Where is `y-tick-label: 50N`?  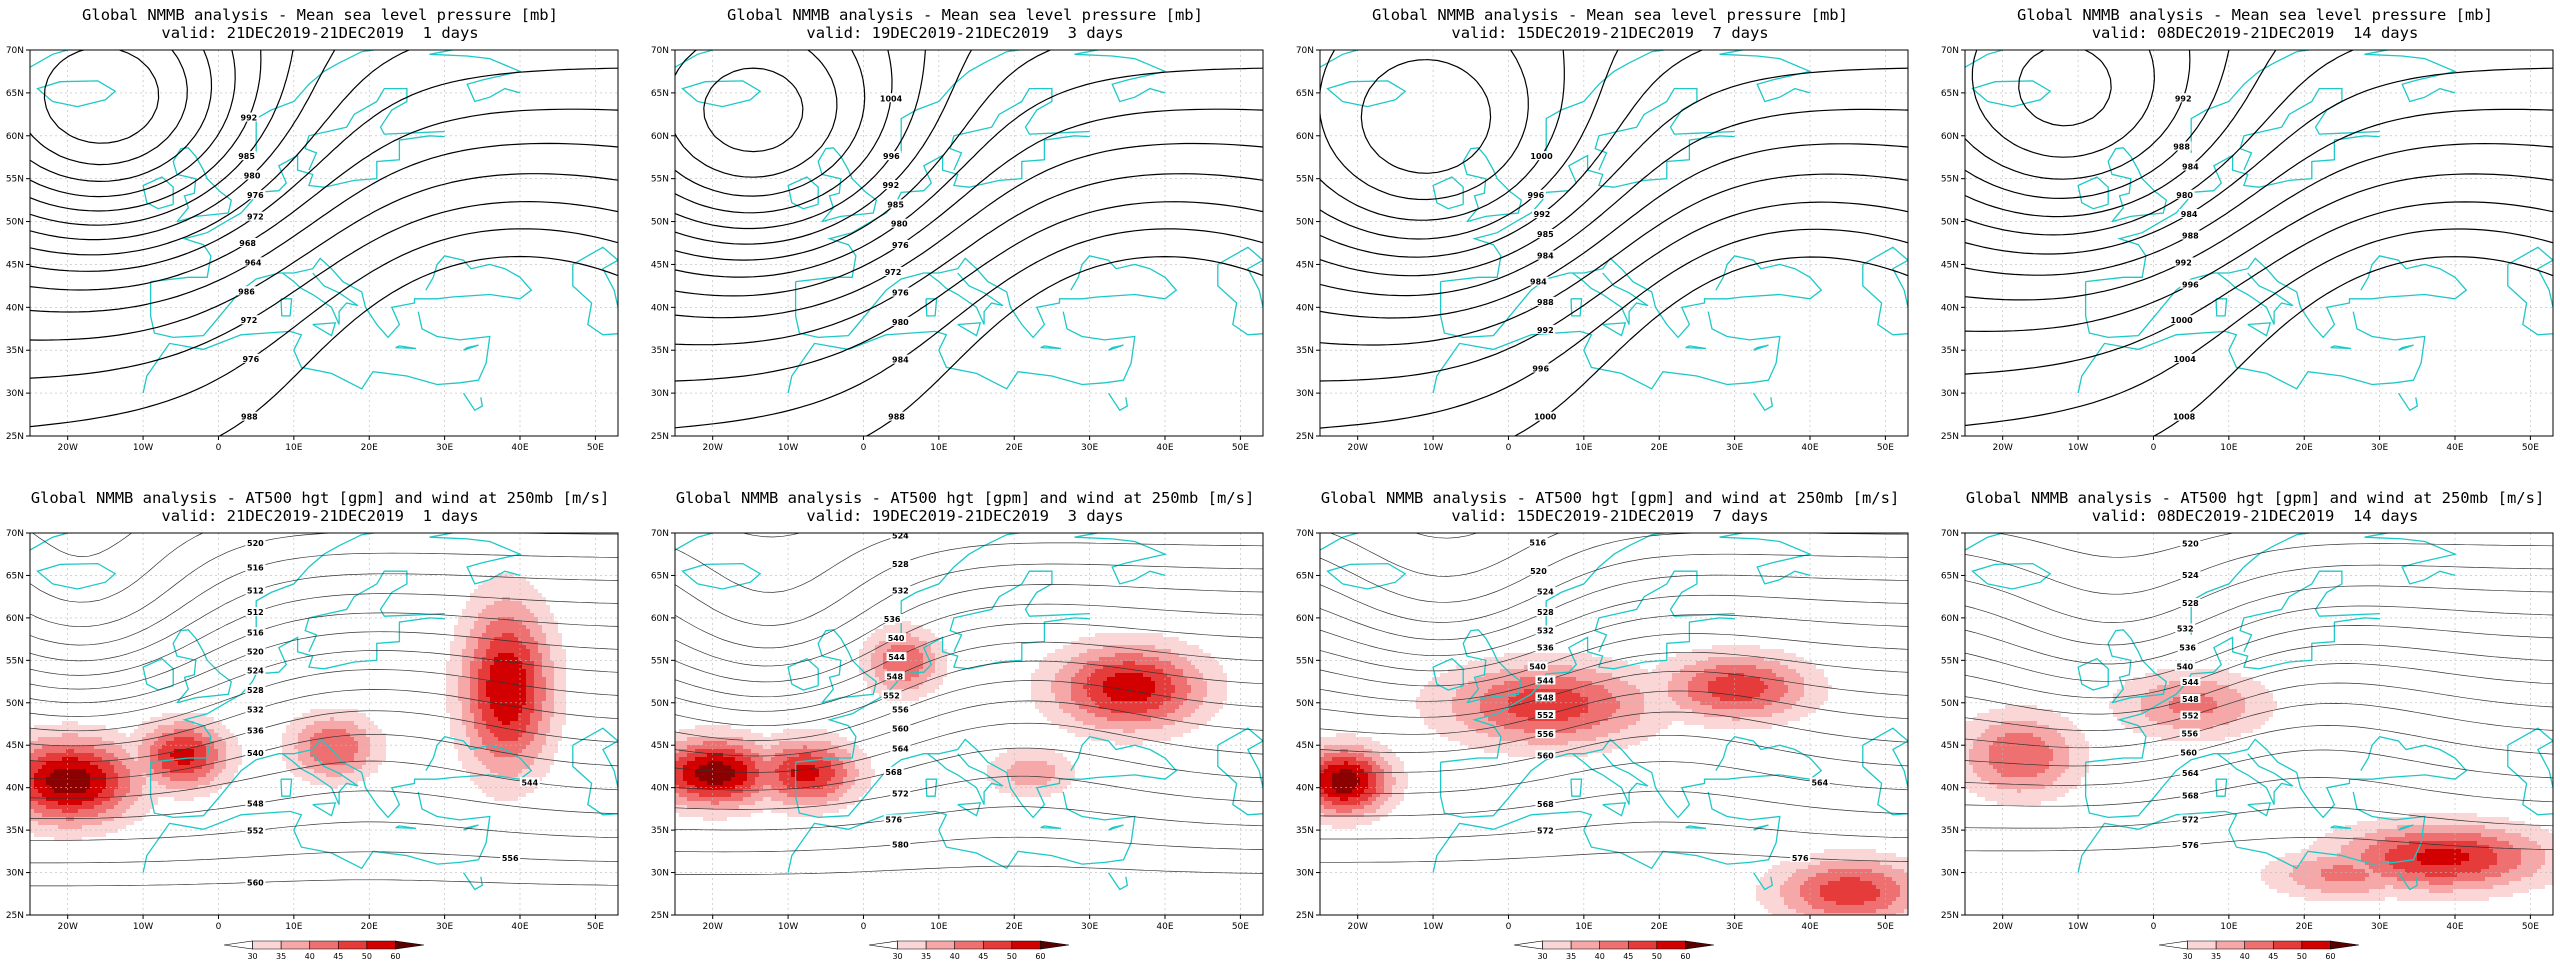 y-tick-label: 50N is located at coordinates (1950, 223).